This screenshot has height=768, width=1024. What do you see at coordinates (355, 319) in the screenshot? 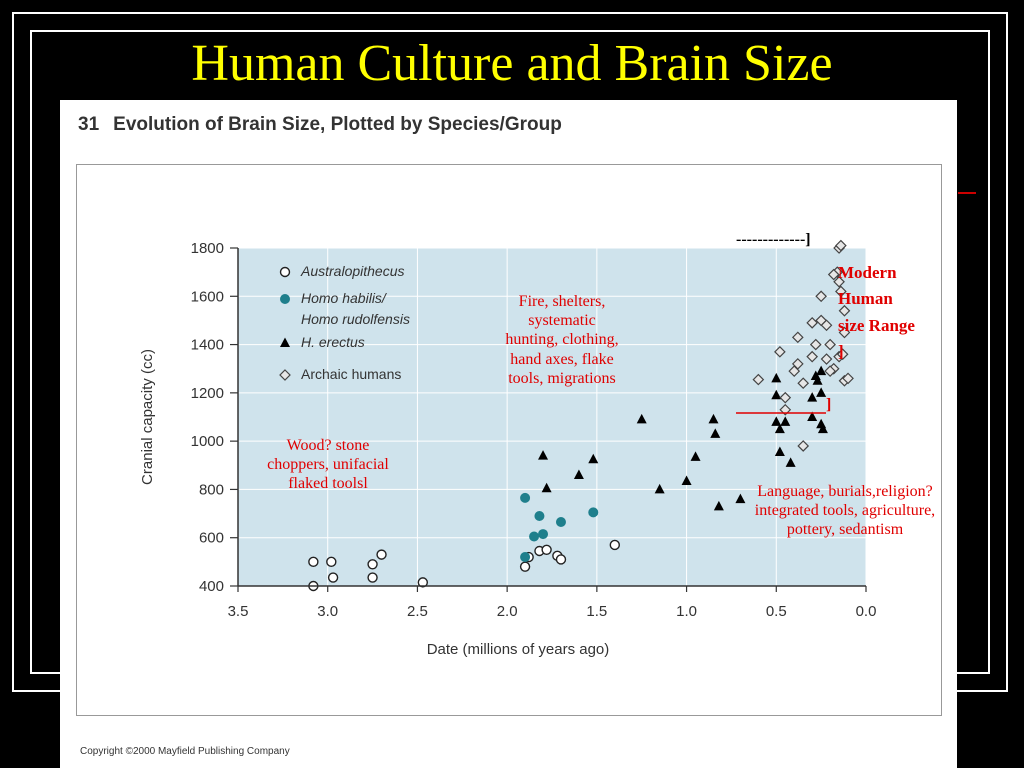
I see `legend-label-homo-habilis-homo-rudolfensis: Homo rudolfensis` at bounding box center [355, 319].